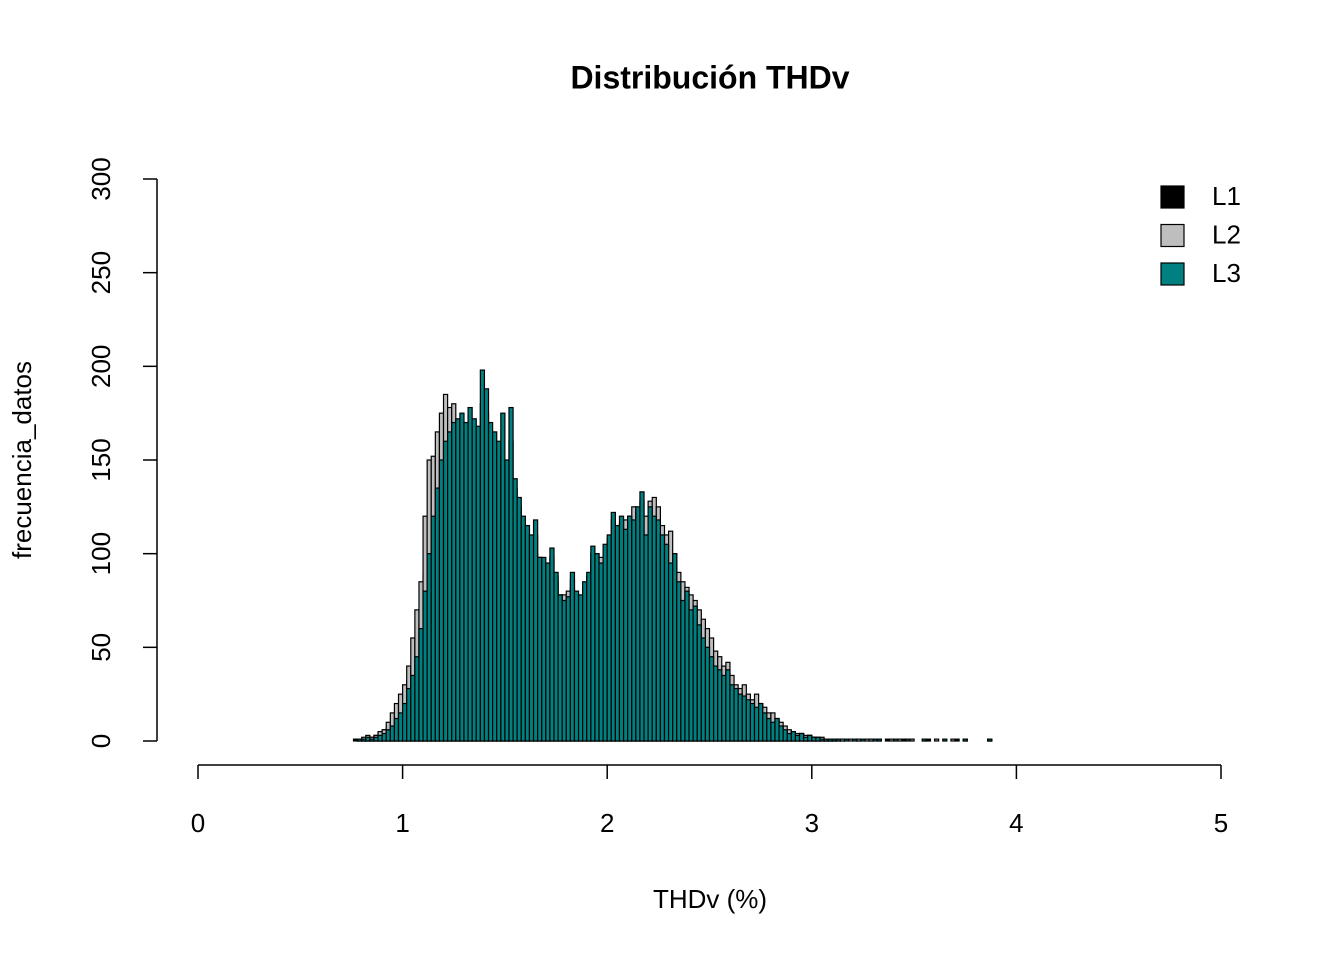 The width and height of the screenshot is (1344, 965). What do you see at coordinates (101, 459) in the screenshot?
I see `y-tick-label: 150` at bounding box center [101, 459].